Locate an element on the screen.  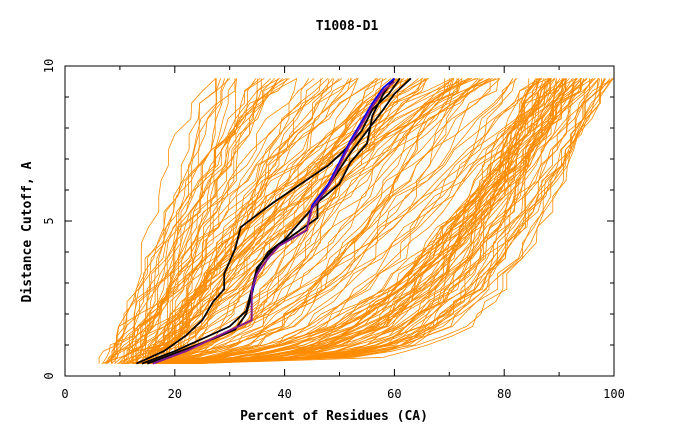
y-tick-label: 5 is located at coordinates (49, 220).